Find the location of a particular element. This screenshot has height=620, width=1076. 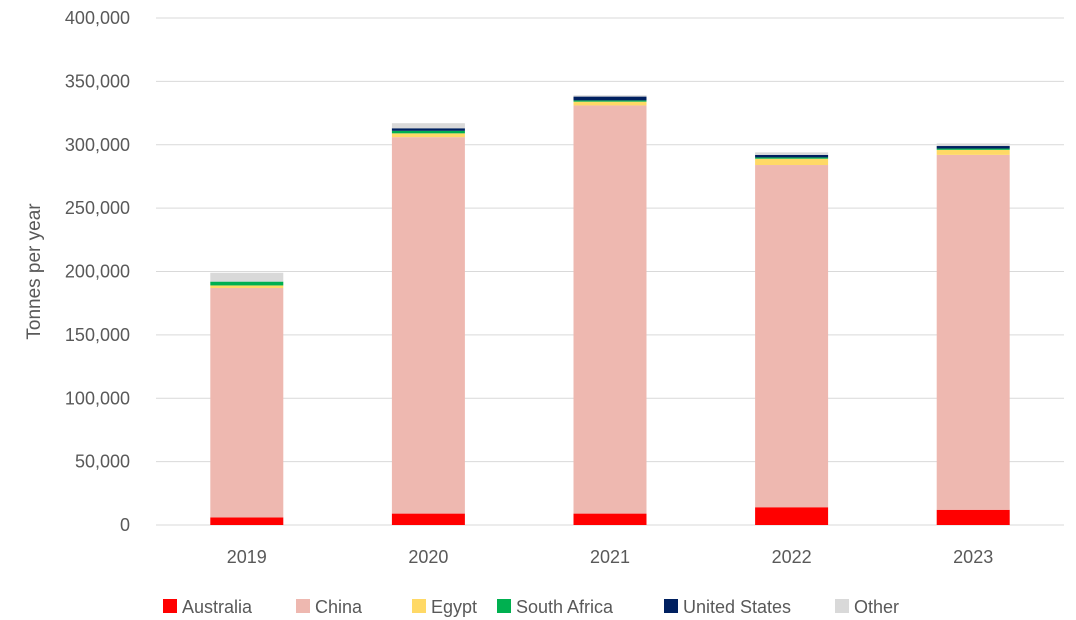

legend-item-united-states: United States is located at coordinates (727, 607).